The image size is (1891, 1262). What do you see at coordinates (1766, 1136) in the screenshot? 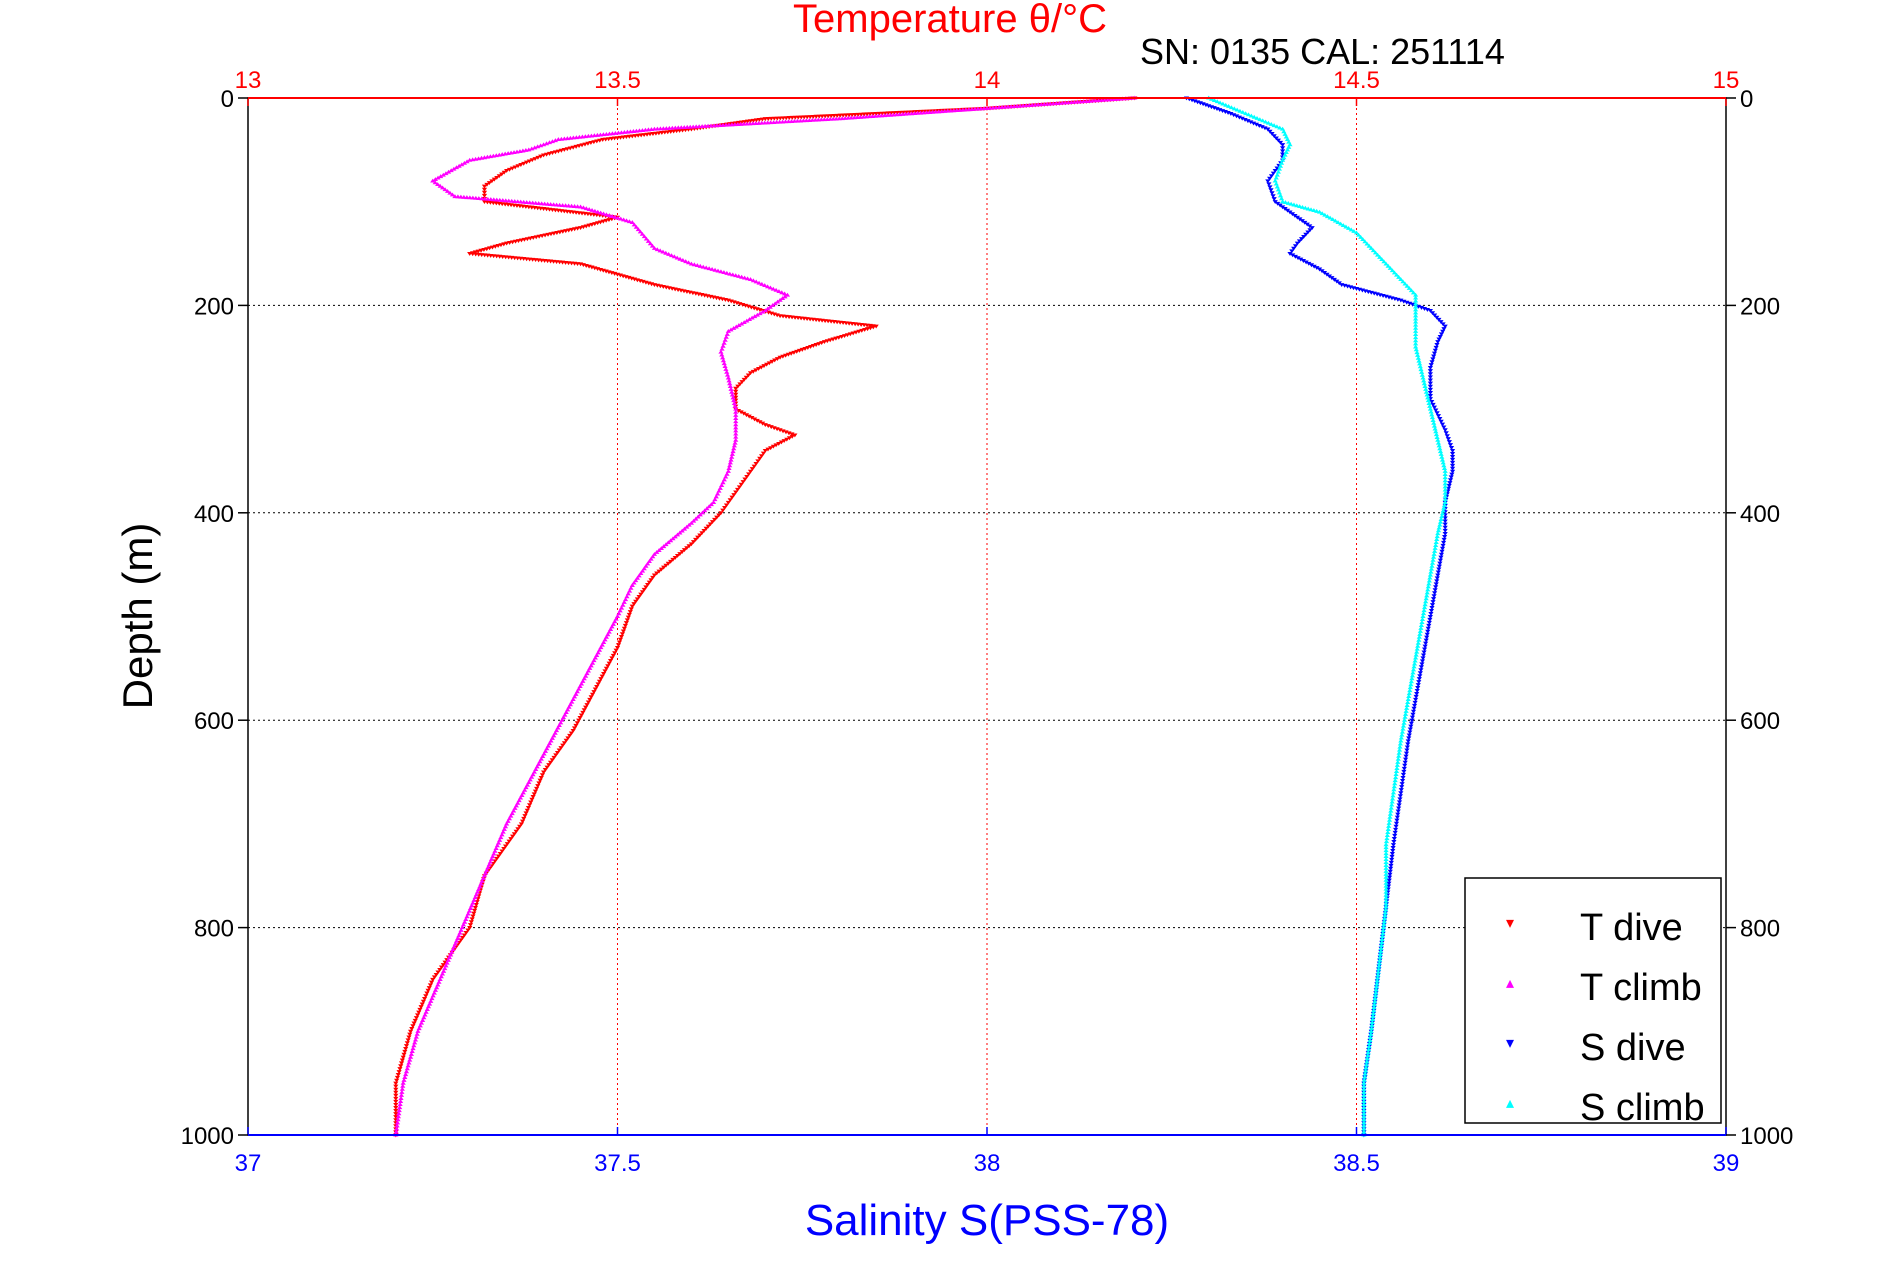
I see `tick-label-depth-right: 1000` at bounding box center [1766, 1136].